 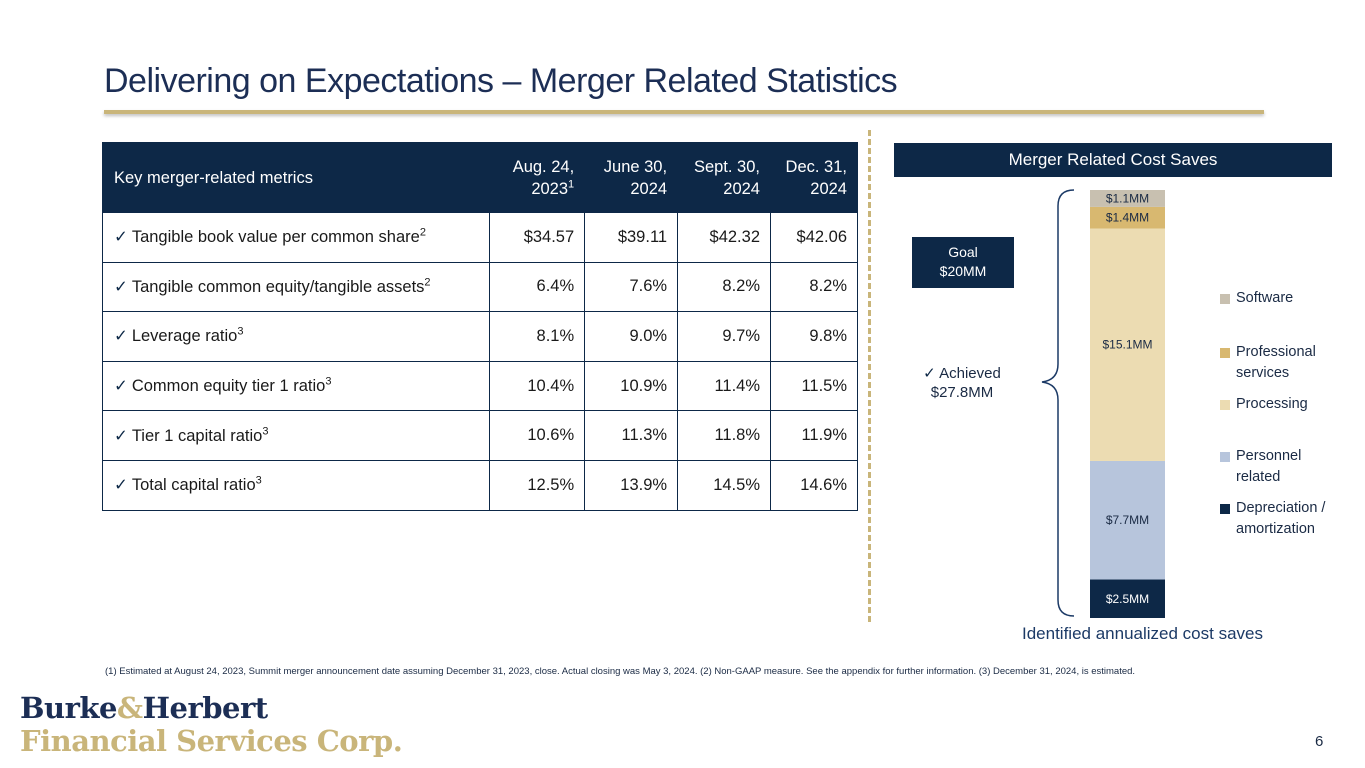 I want to click on table-cell: 9.8%, so click(x=814, y=336).